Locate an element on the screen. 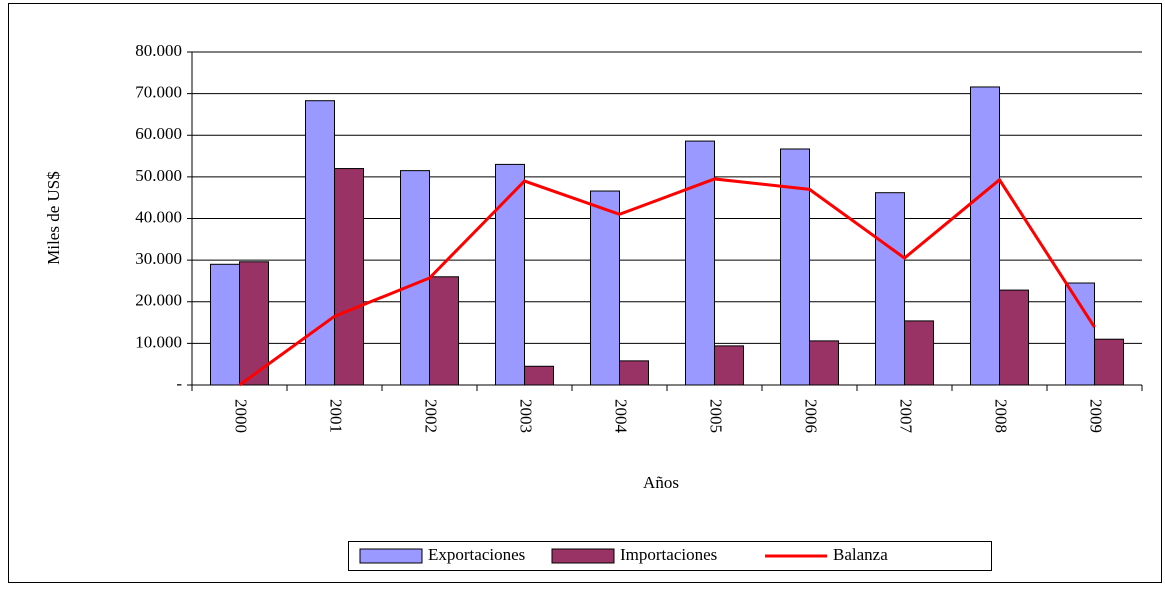 The height and width of the screenshot is (591, 1165). y-tick-label: 30.000 is located at coordinates (158, 258).